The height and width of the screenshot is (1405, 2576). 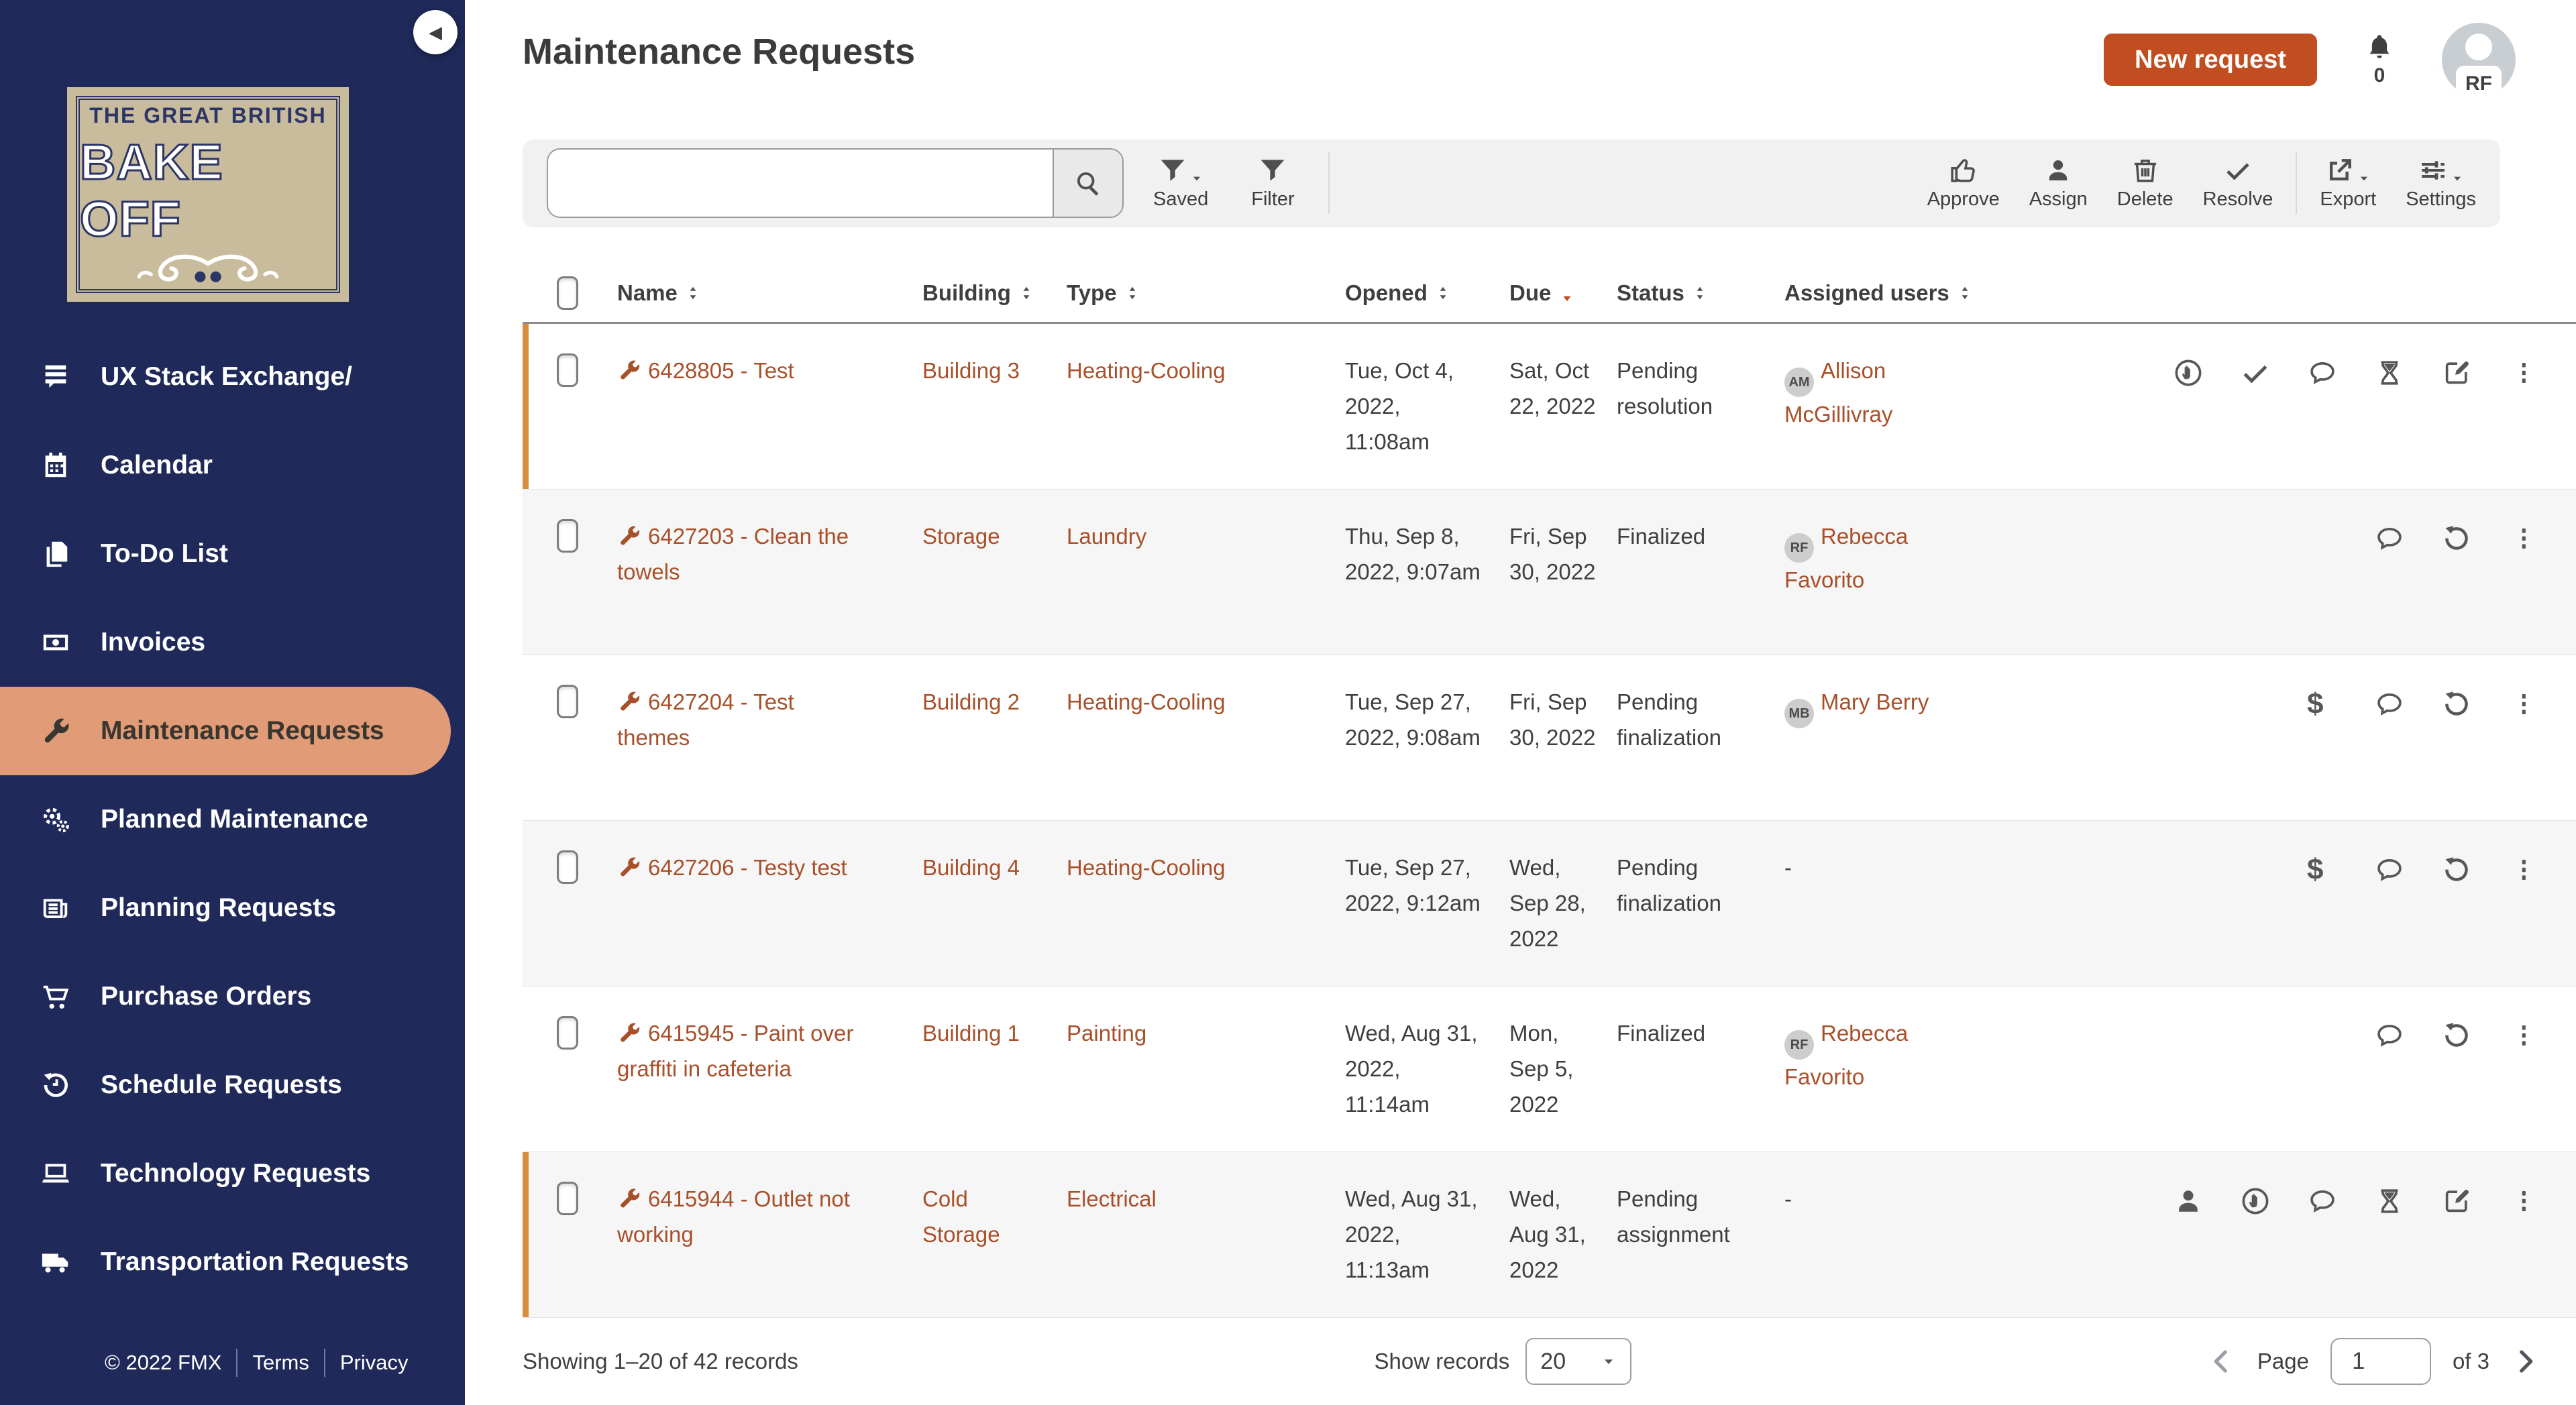 I want to click on assigned-user-link: Mary Berry, so click(x=1875, y=702).